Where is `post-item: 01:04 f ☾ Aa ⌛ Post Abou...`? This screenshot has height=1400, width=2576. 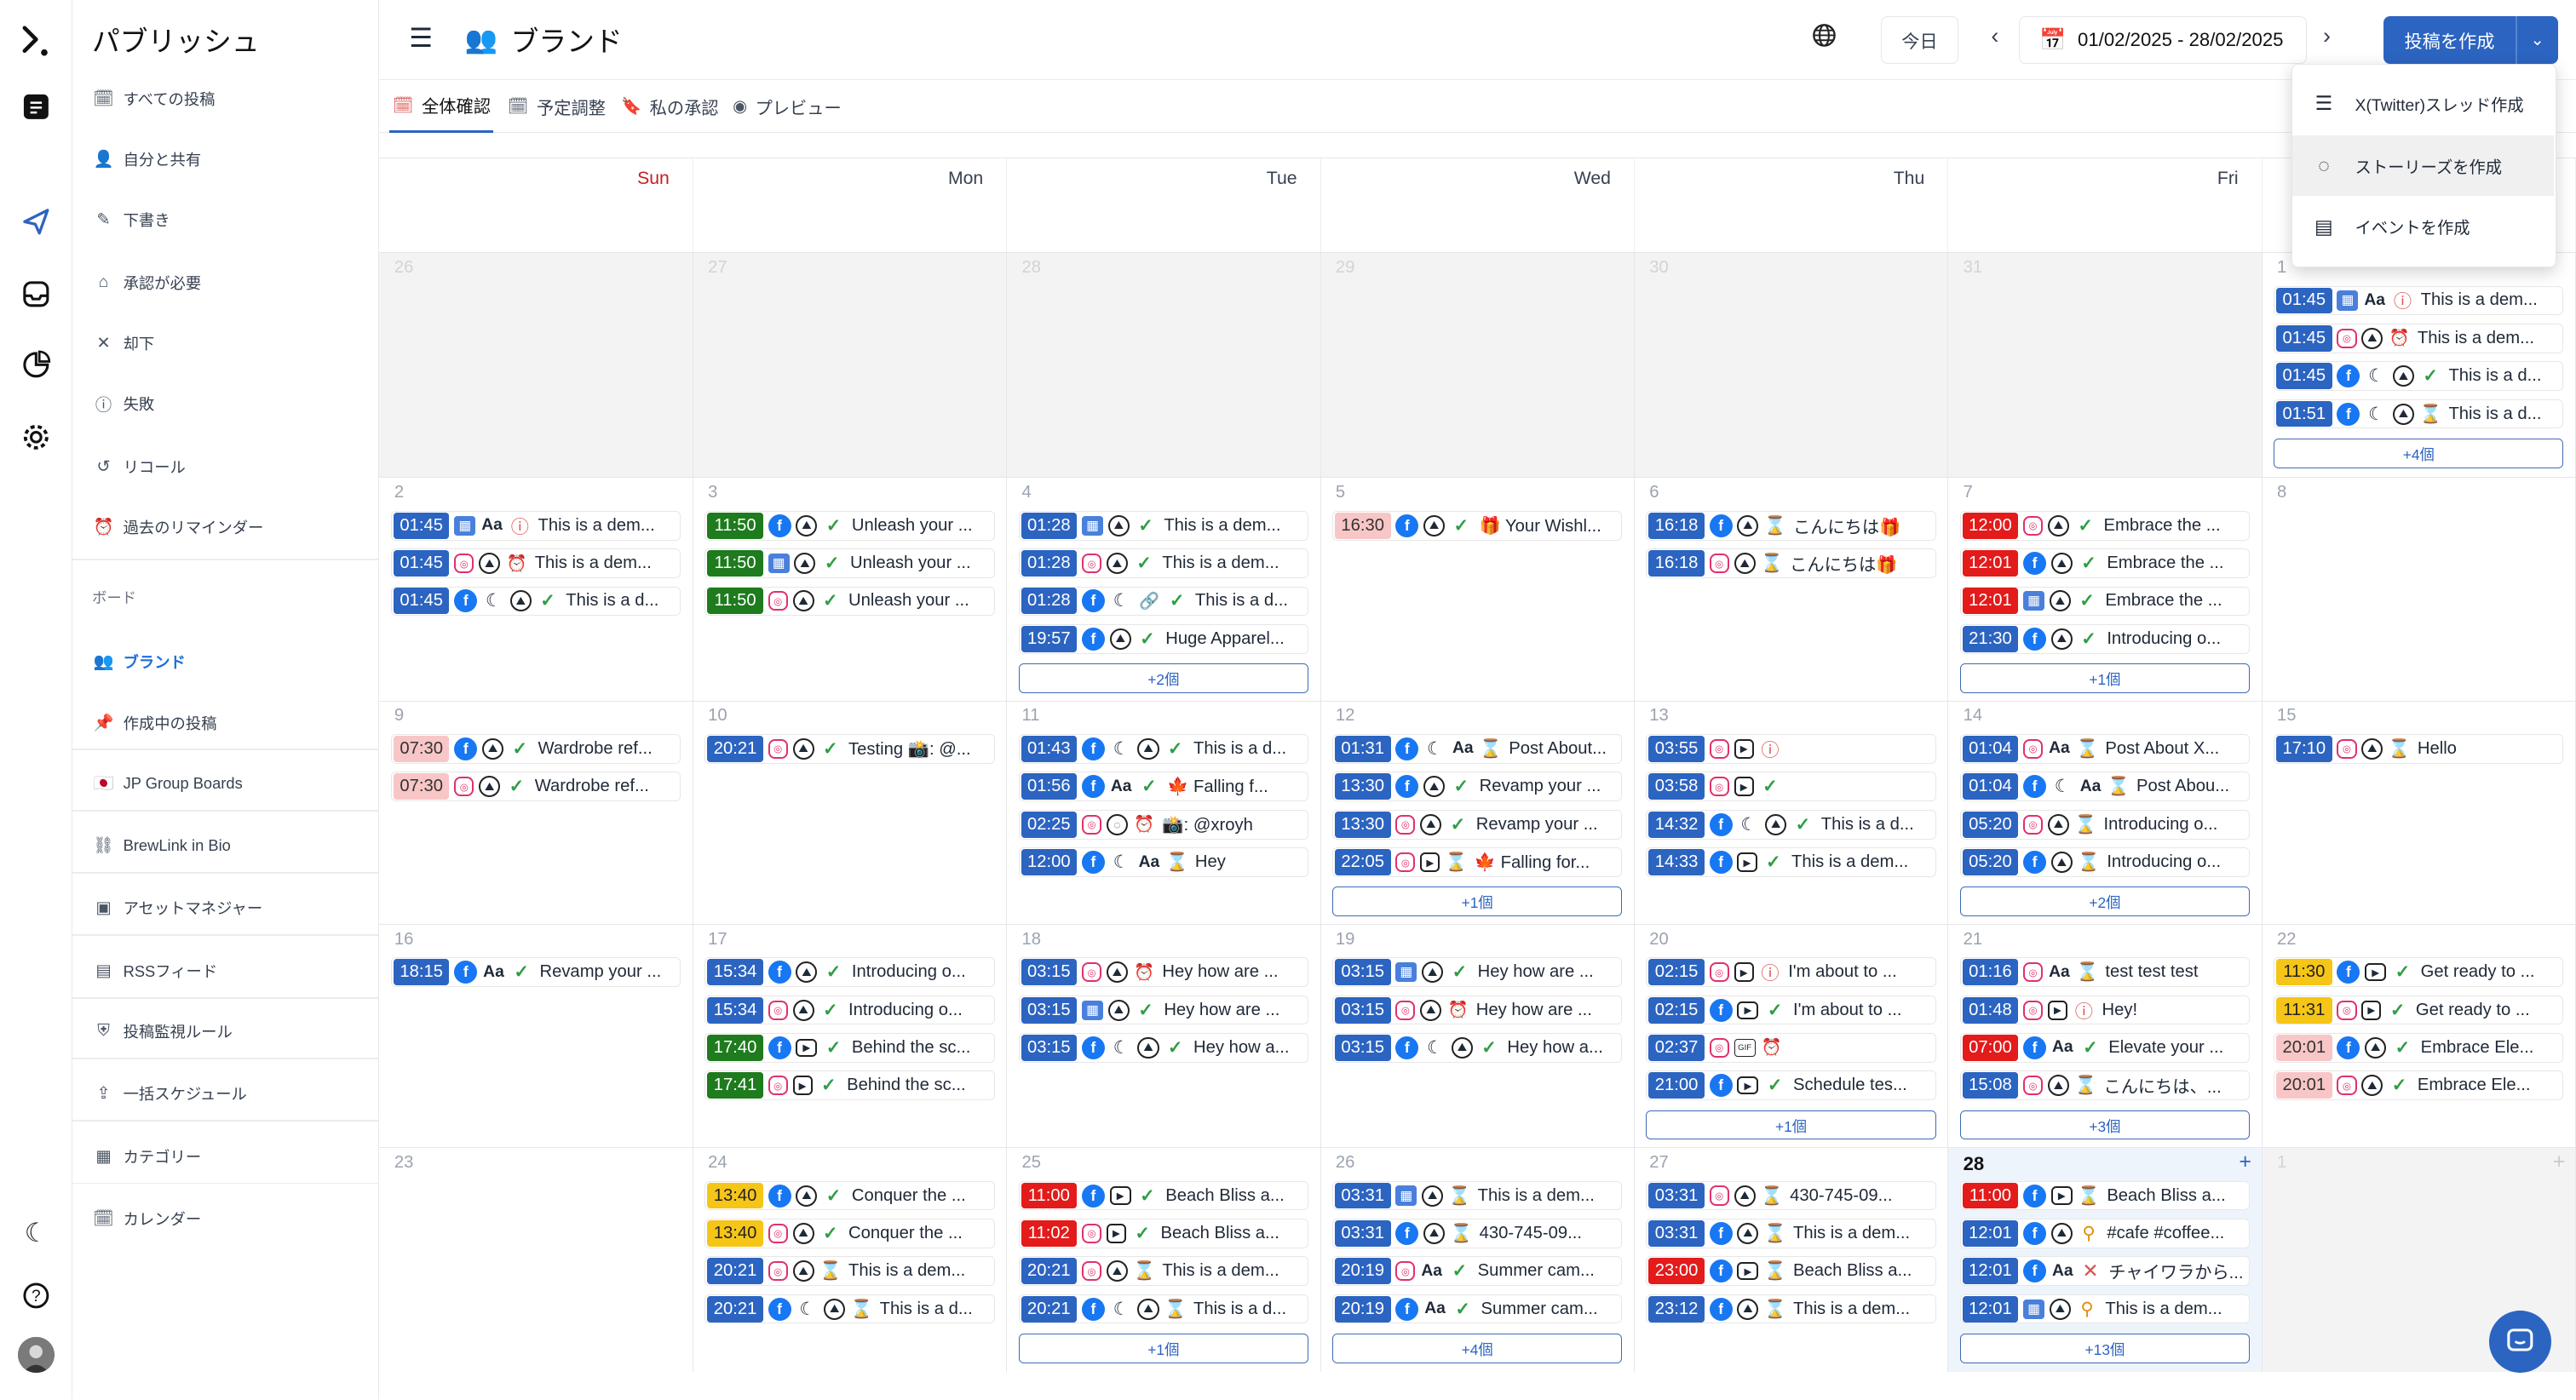 post-item: 01:04 f ☾ Aa ⌛ Post Abou... is located at coordinates (2105, 787).